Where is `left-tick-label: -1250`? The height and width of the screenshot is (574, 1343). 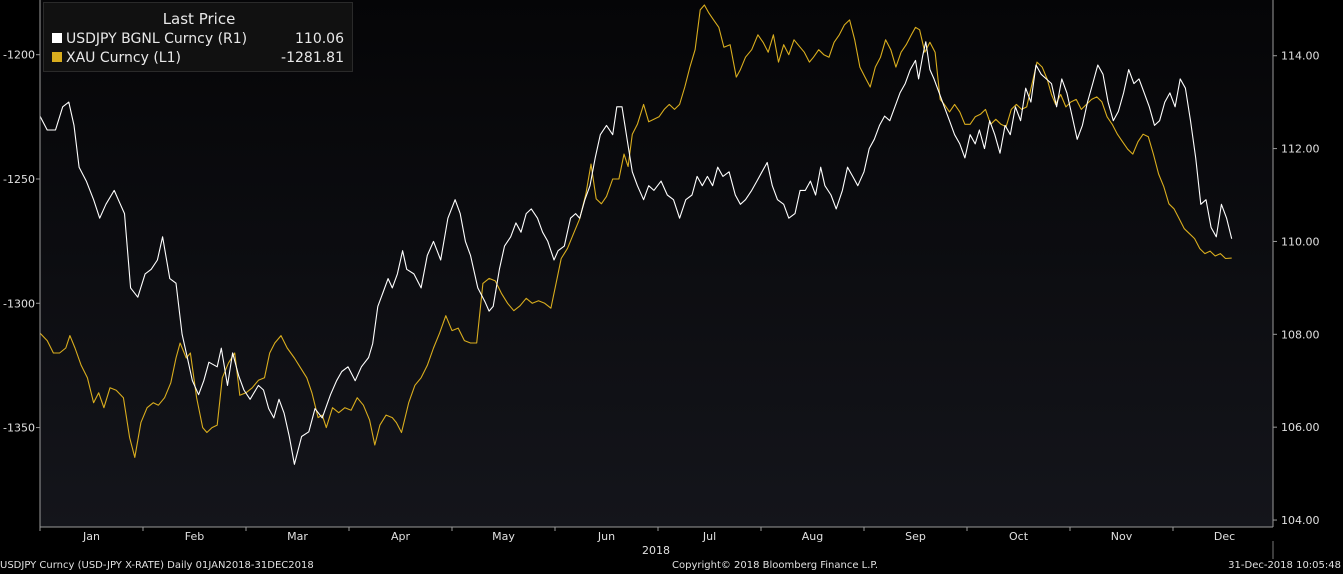 left-tick-label: -1250 is located at coordinates (19, 179).